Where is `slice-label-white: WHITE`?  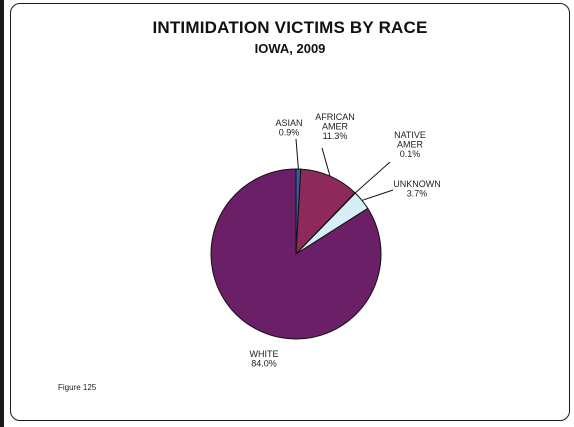 slice-label-white: WHITE is located at coordinates (264, 354).